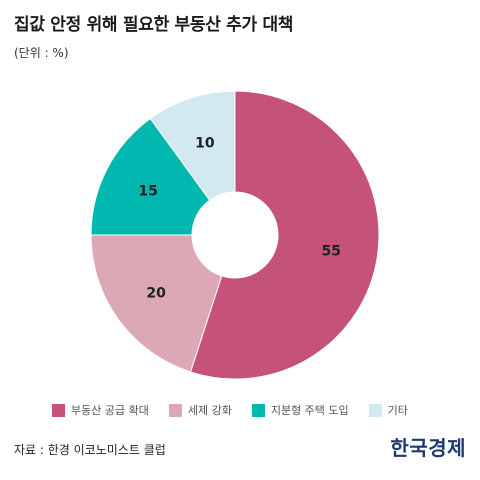 The width and height of the screenshot is (480, 480). Describe the element at coordinates (147, 192) in the screenshot. I see `data-label-3: 15` at that location.